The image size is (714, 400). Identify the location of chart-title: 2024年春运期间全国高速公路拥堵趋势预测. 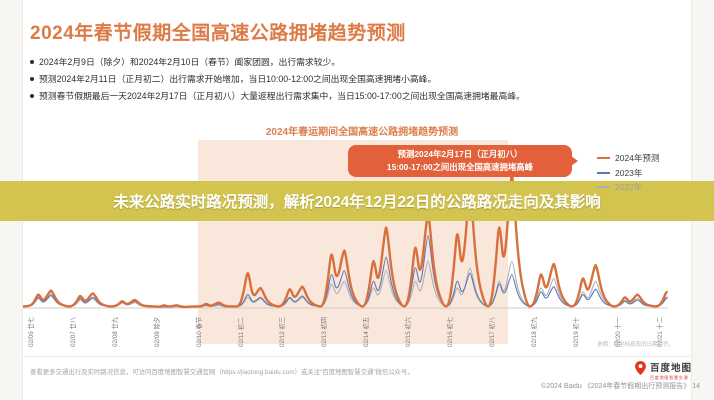
(362, 132).